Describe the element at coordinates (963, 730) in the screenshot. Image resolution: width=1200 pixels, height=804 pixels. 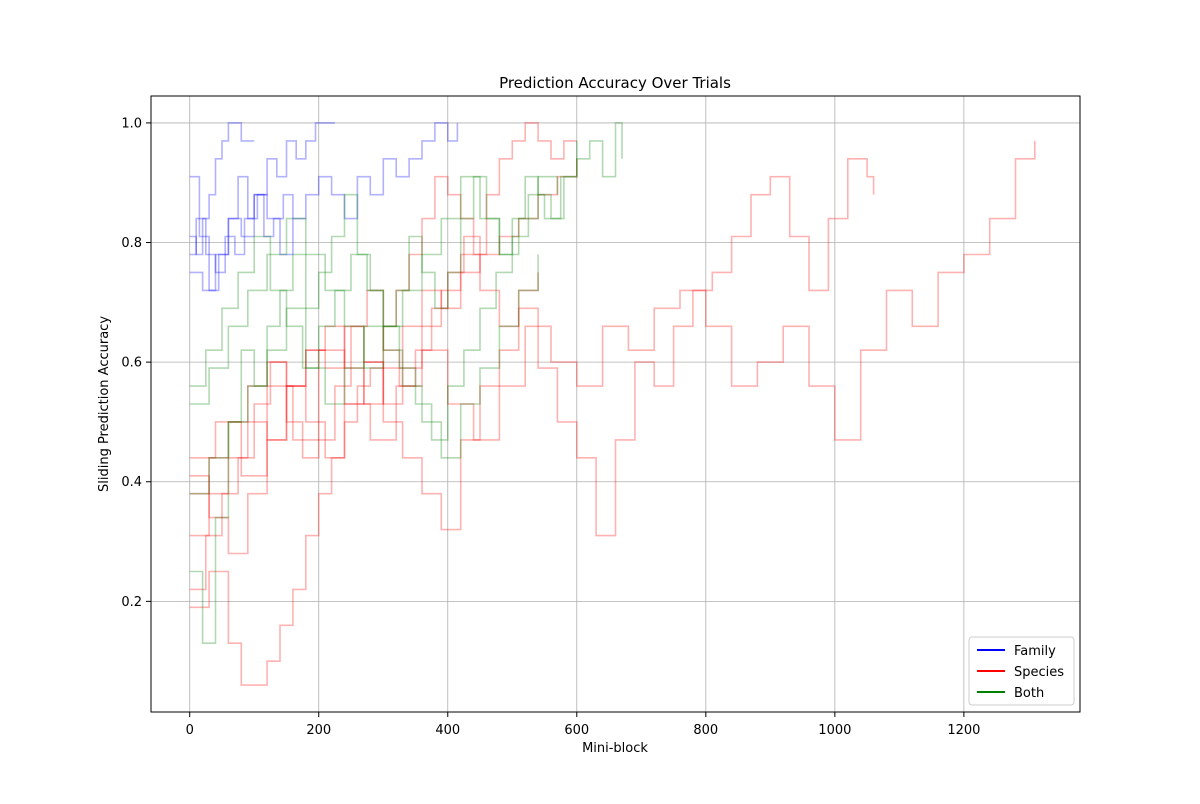
I see `x-tick-label: 1200` at that location.